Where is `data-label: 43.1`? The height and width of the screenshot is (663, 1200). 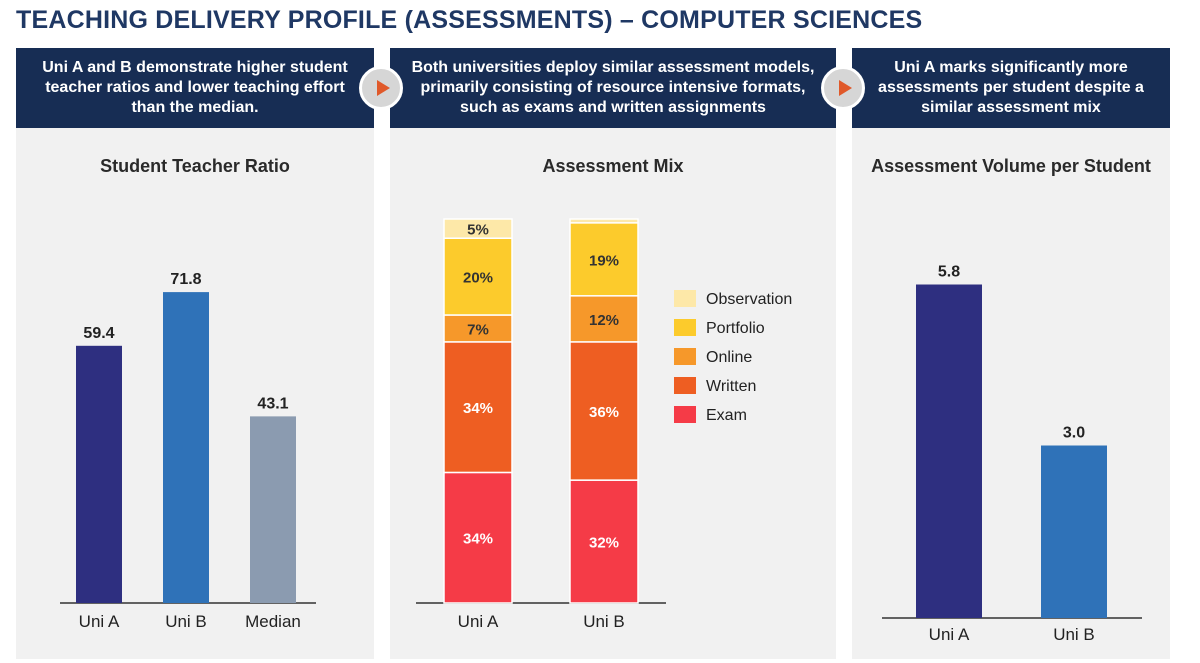
data-label: 43.1 is located at coordinates (272, 403).